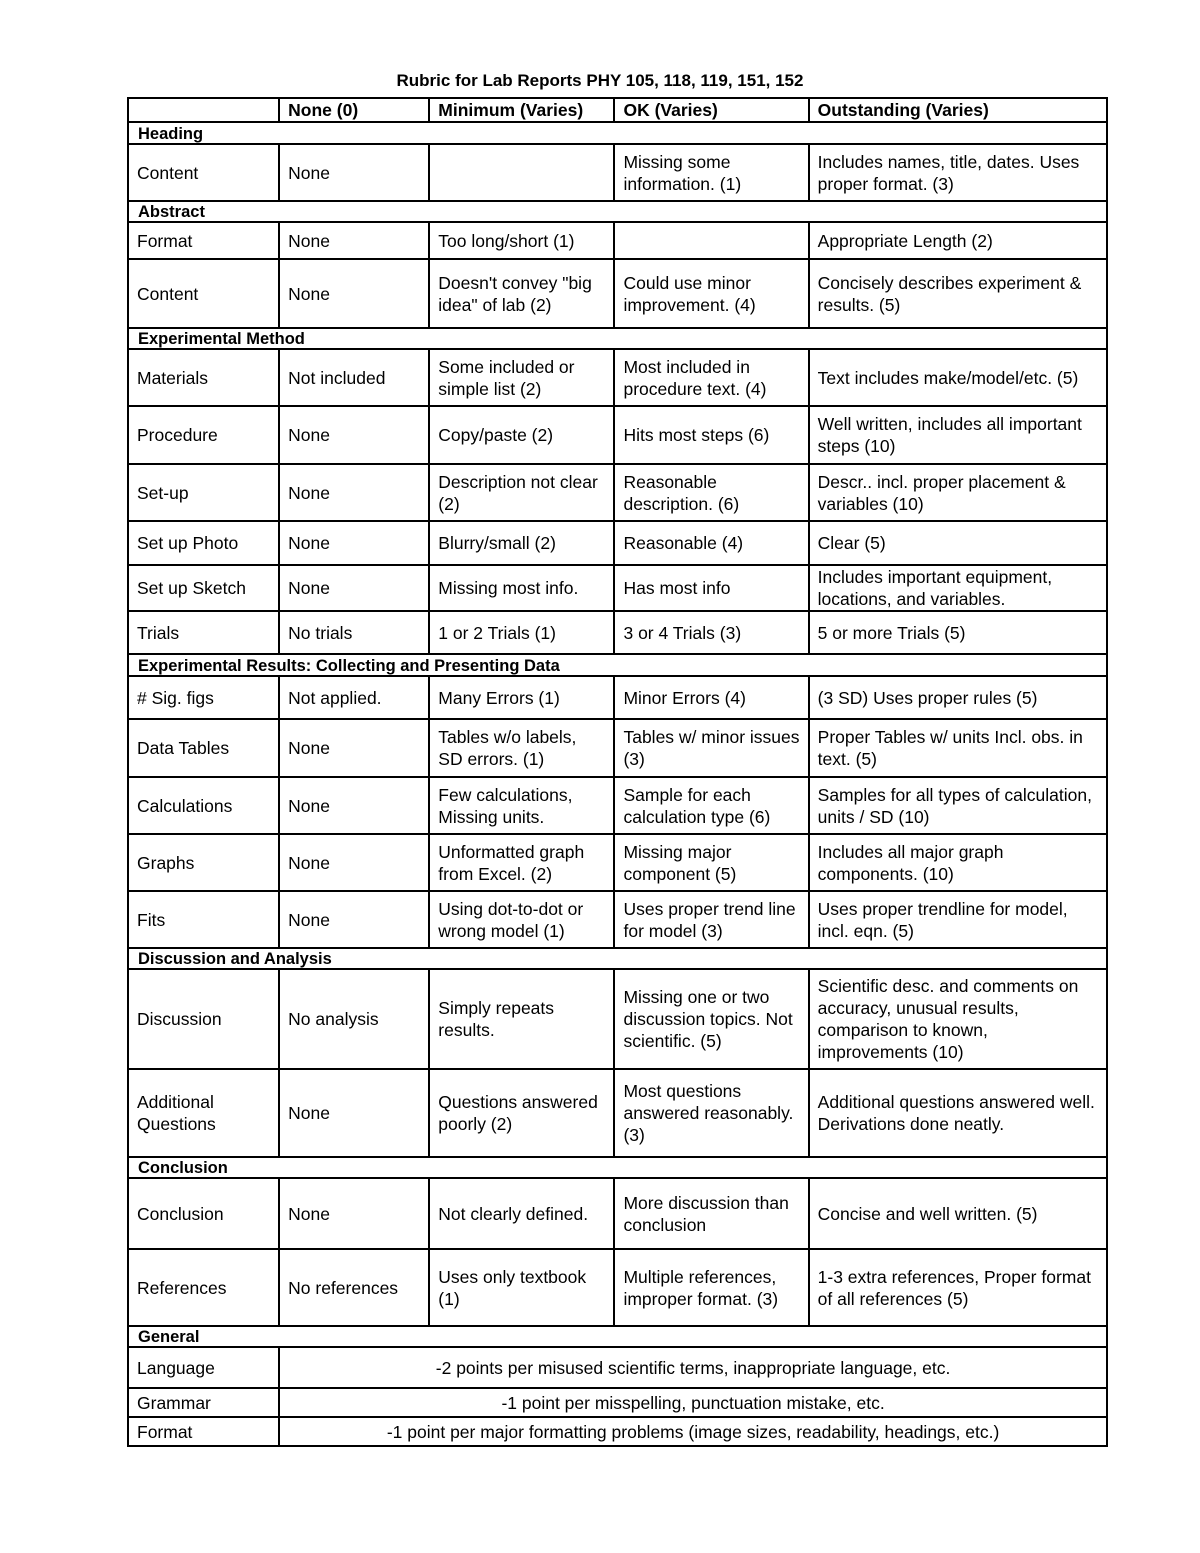 The width and height of the screenshot is (1200, 1553). I want to click on section-heading: Abstract, so click(617, 211).